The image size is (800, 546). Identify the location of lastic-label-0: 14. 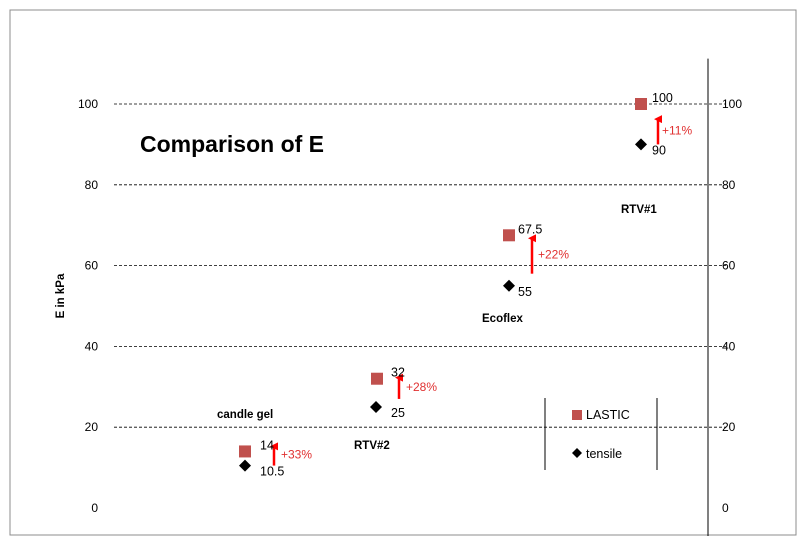
(267, 445).